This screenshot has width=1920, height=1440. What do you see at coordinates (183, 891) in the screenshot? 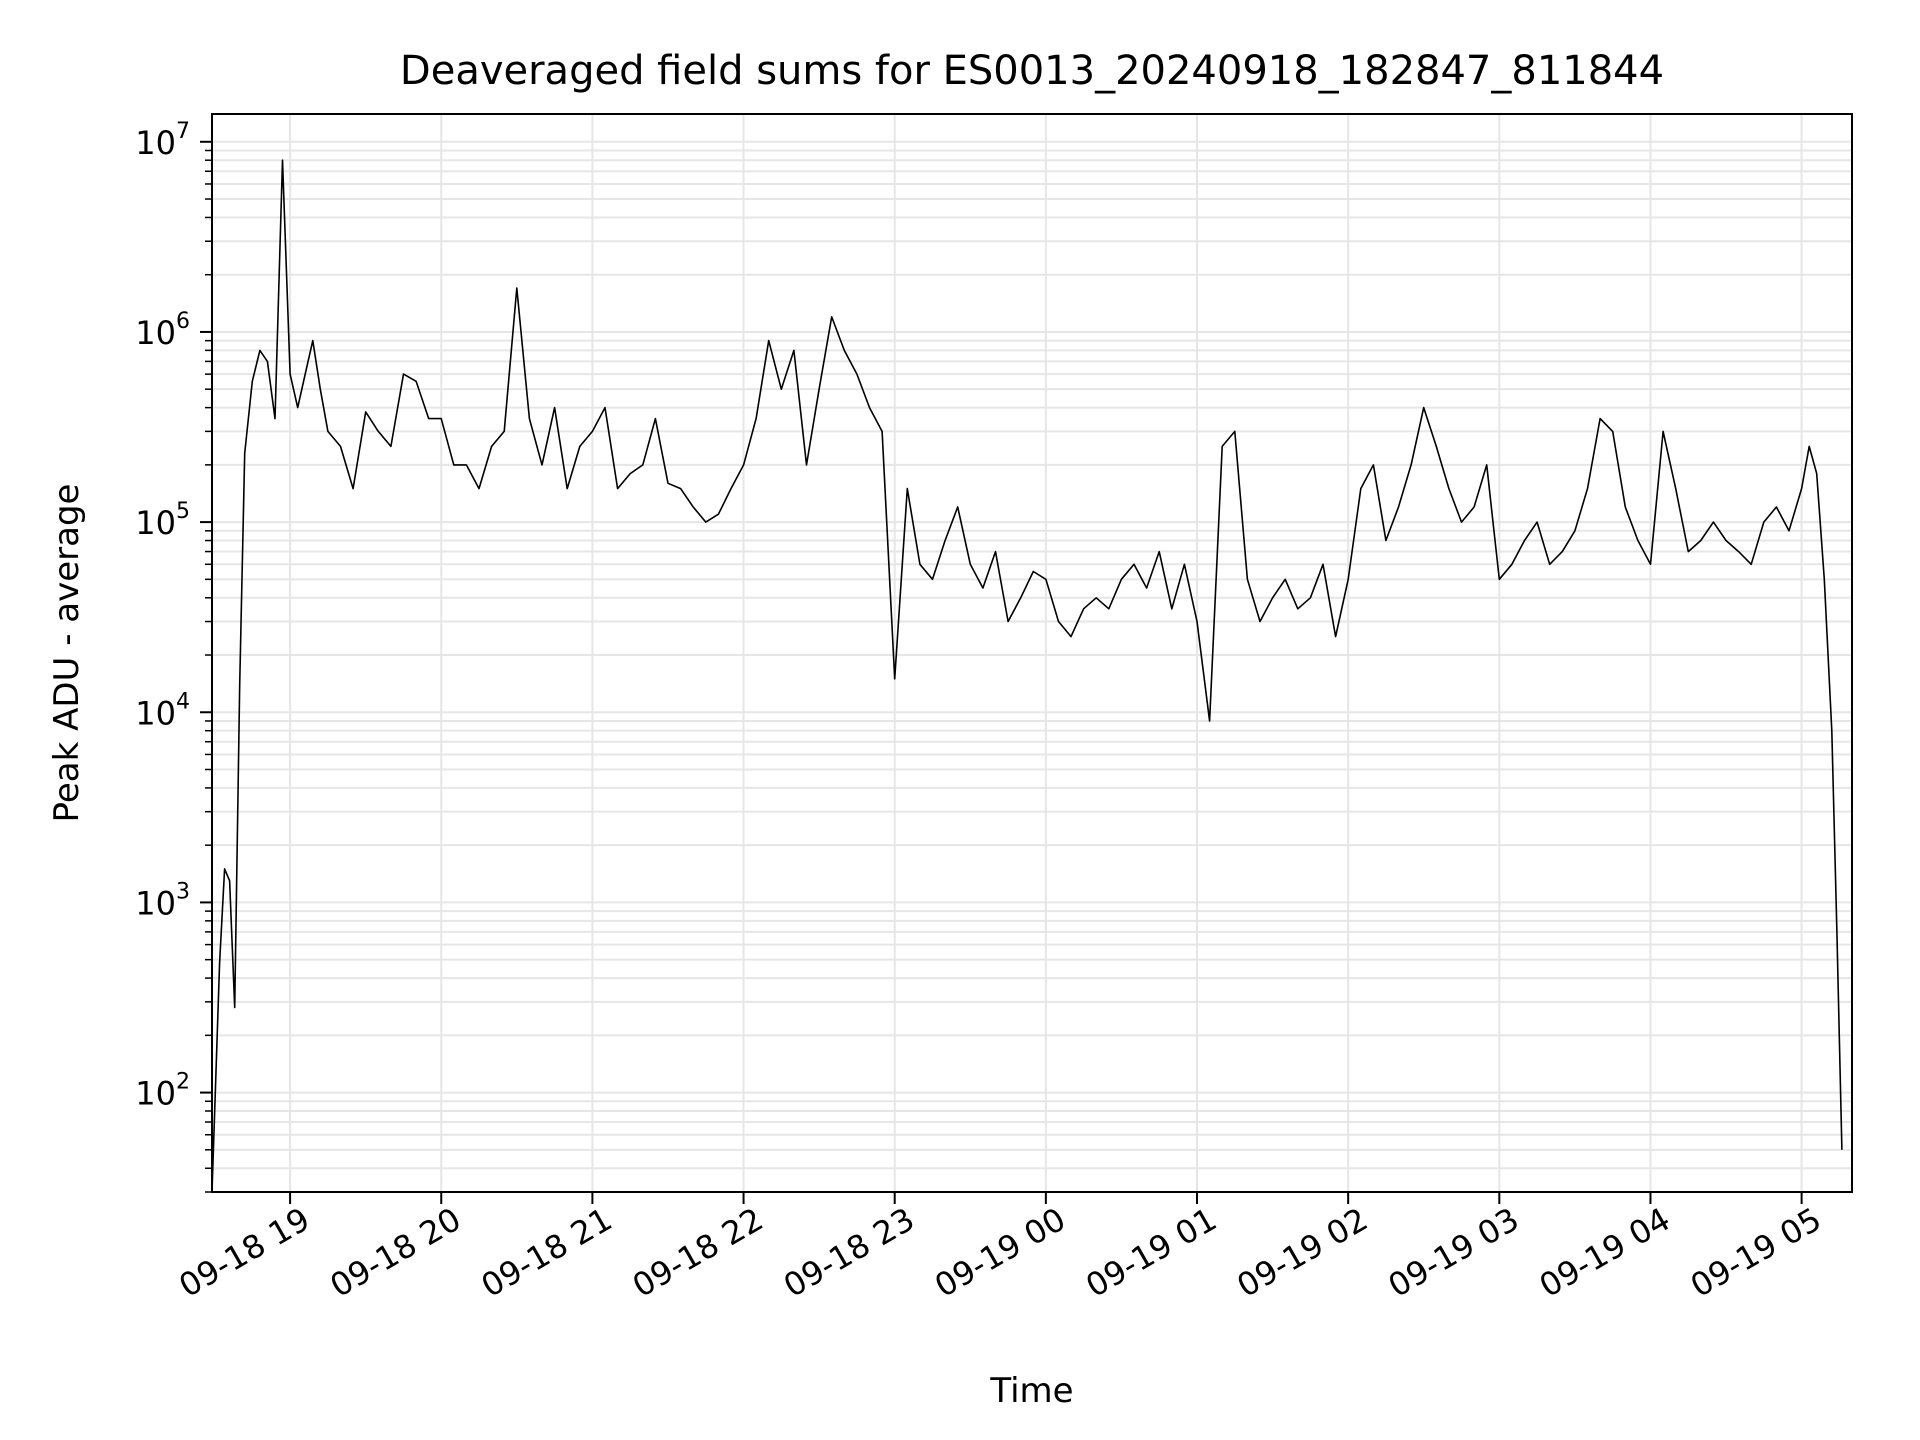
I see `y-tick-exponent: 3` at bounding box center [183, 891].